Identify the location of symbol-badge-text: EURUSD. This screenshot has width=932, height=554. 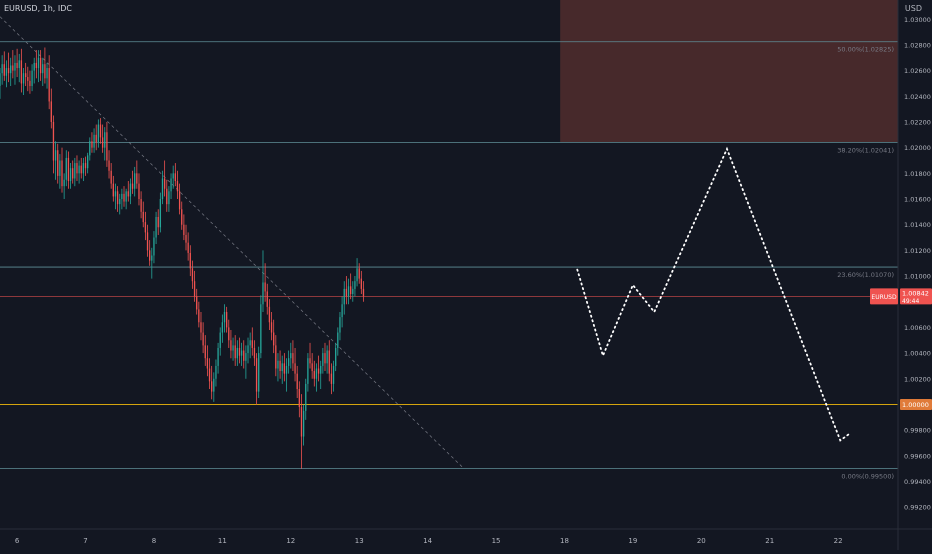
(884, 297).